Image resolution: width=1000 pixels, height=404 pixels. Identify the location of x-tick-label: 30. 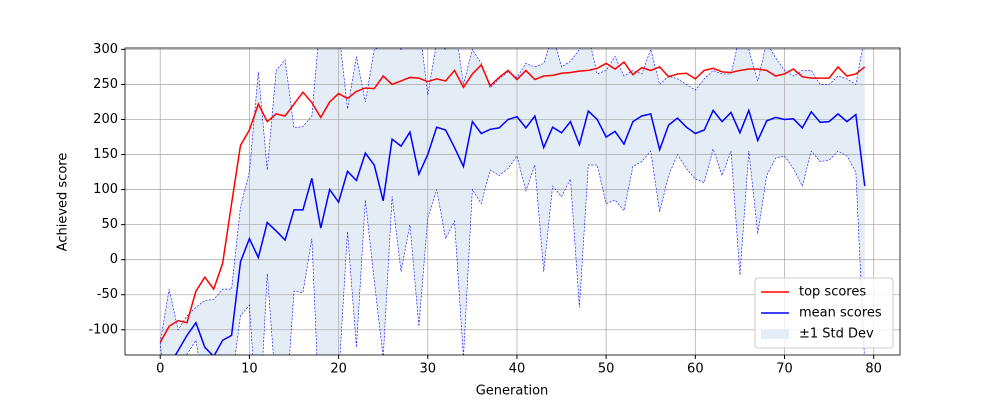
(428, 369).